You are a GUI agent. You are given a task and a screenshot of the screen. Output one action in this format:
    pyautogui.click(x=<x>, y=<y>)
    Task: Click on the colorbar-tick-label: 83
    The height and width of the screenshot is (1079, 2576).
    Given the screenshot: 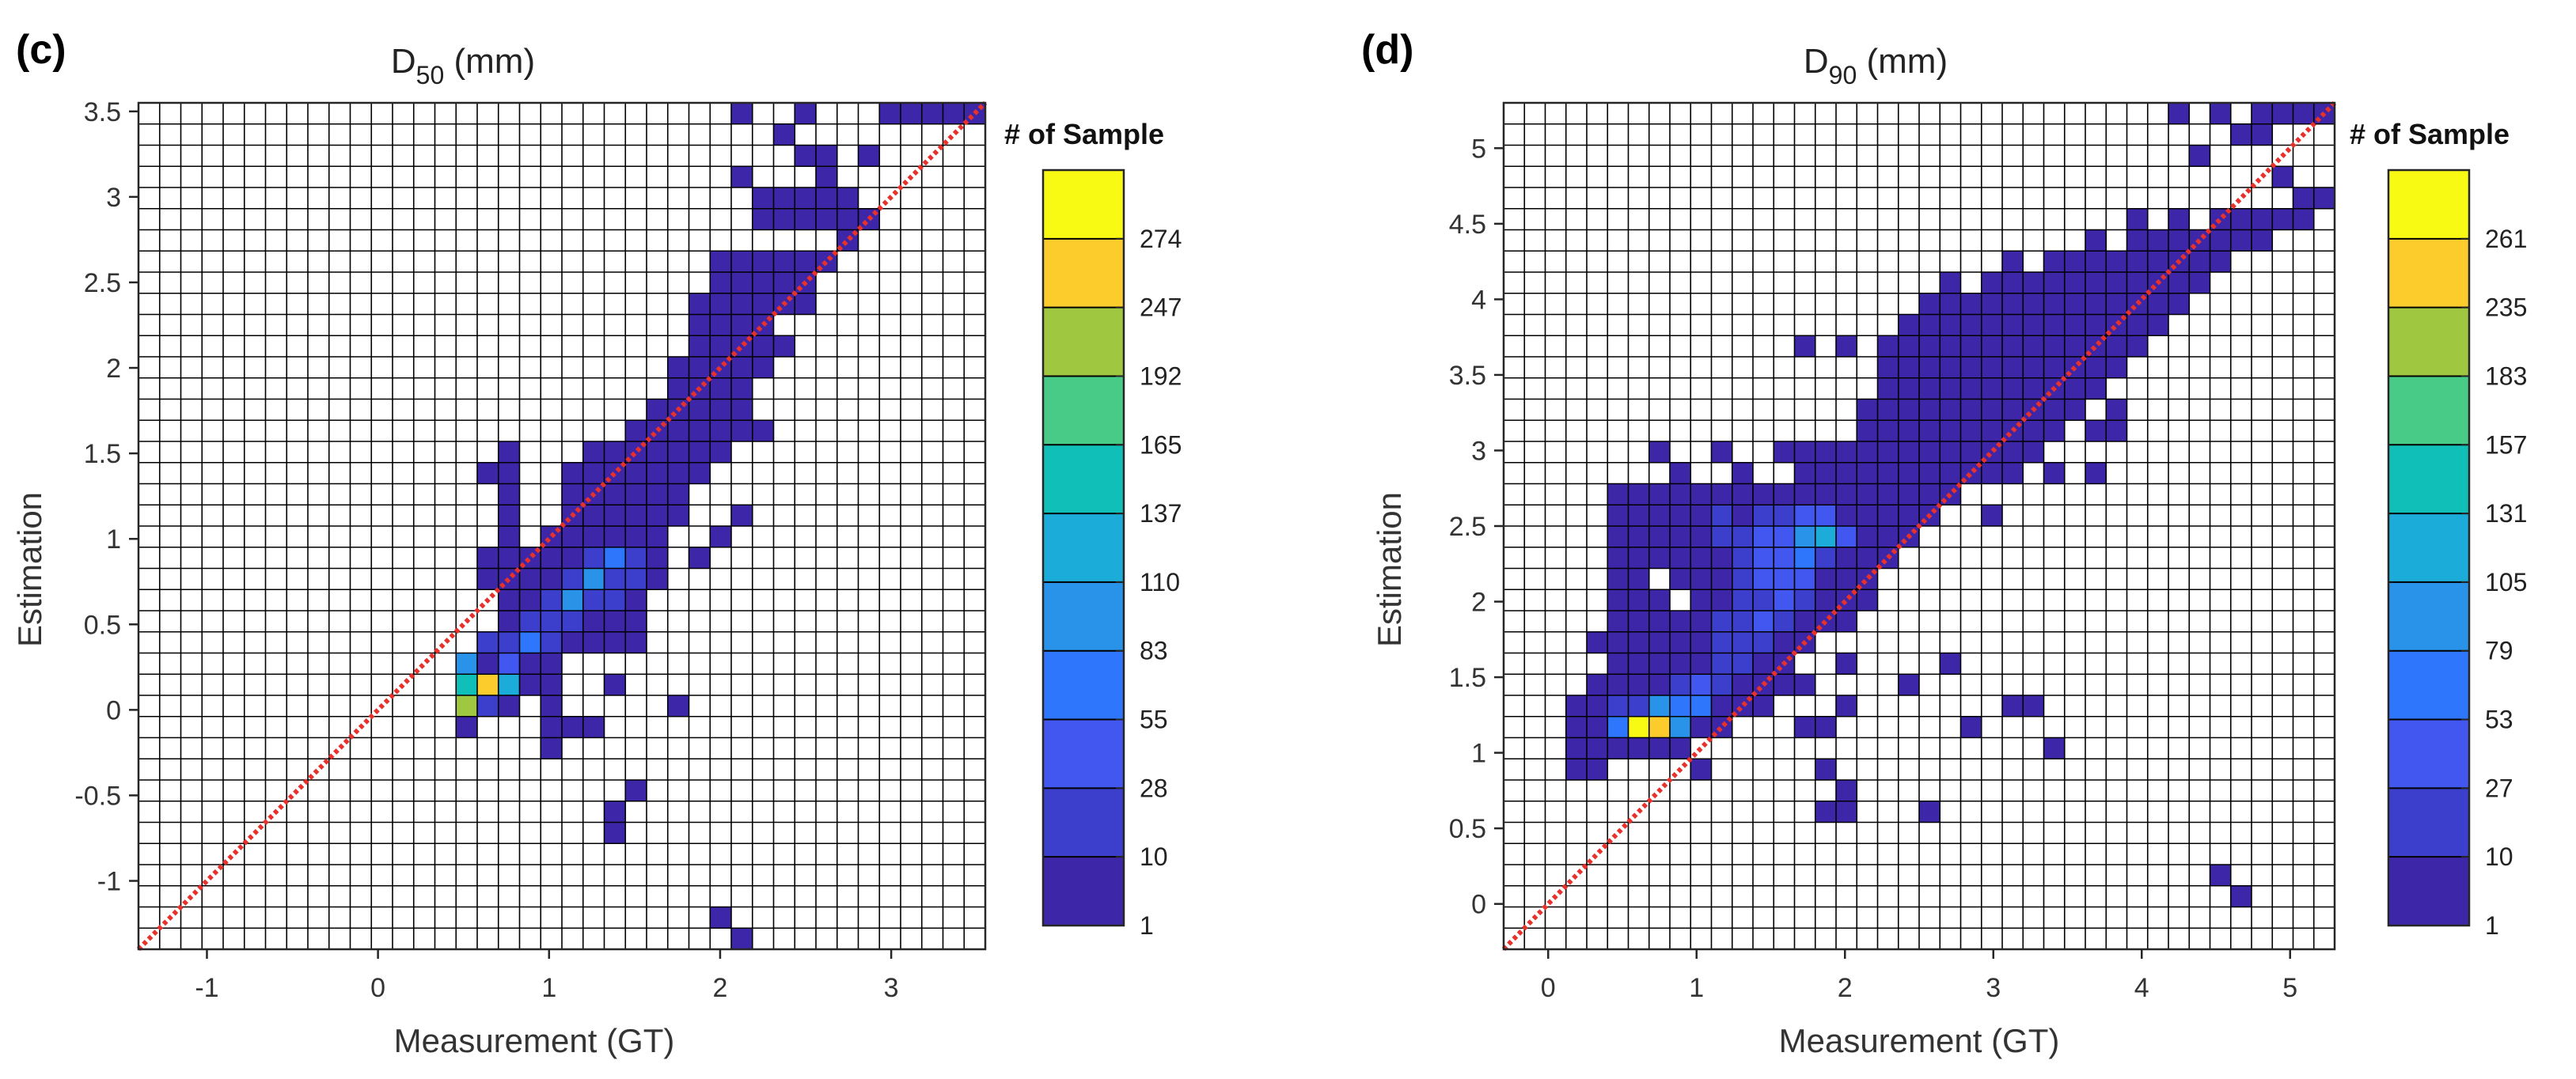 What is the action you would take?
    pyautogui.click(x=1154, y=651)
    